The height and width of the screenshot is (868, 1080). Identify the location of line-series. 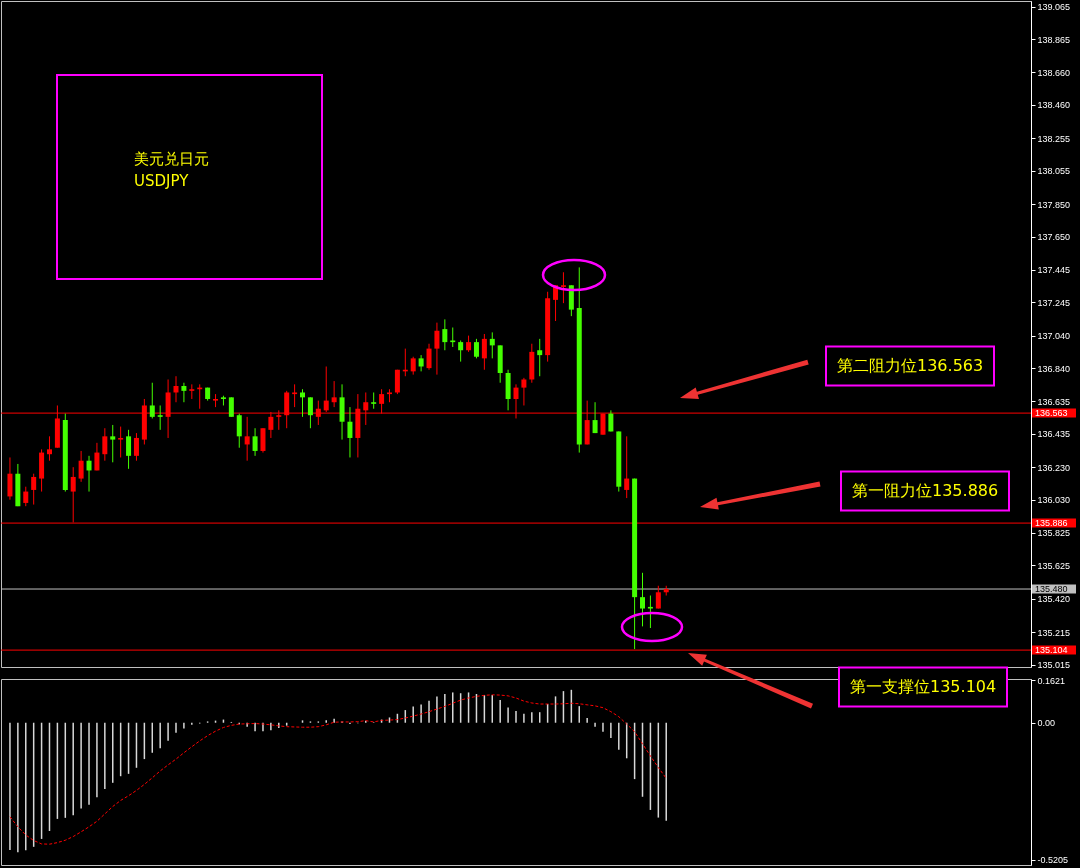
(338, 769).